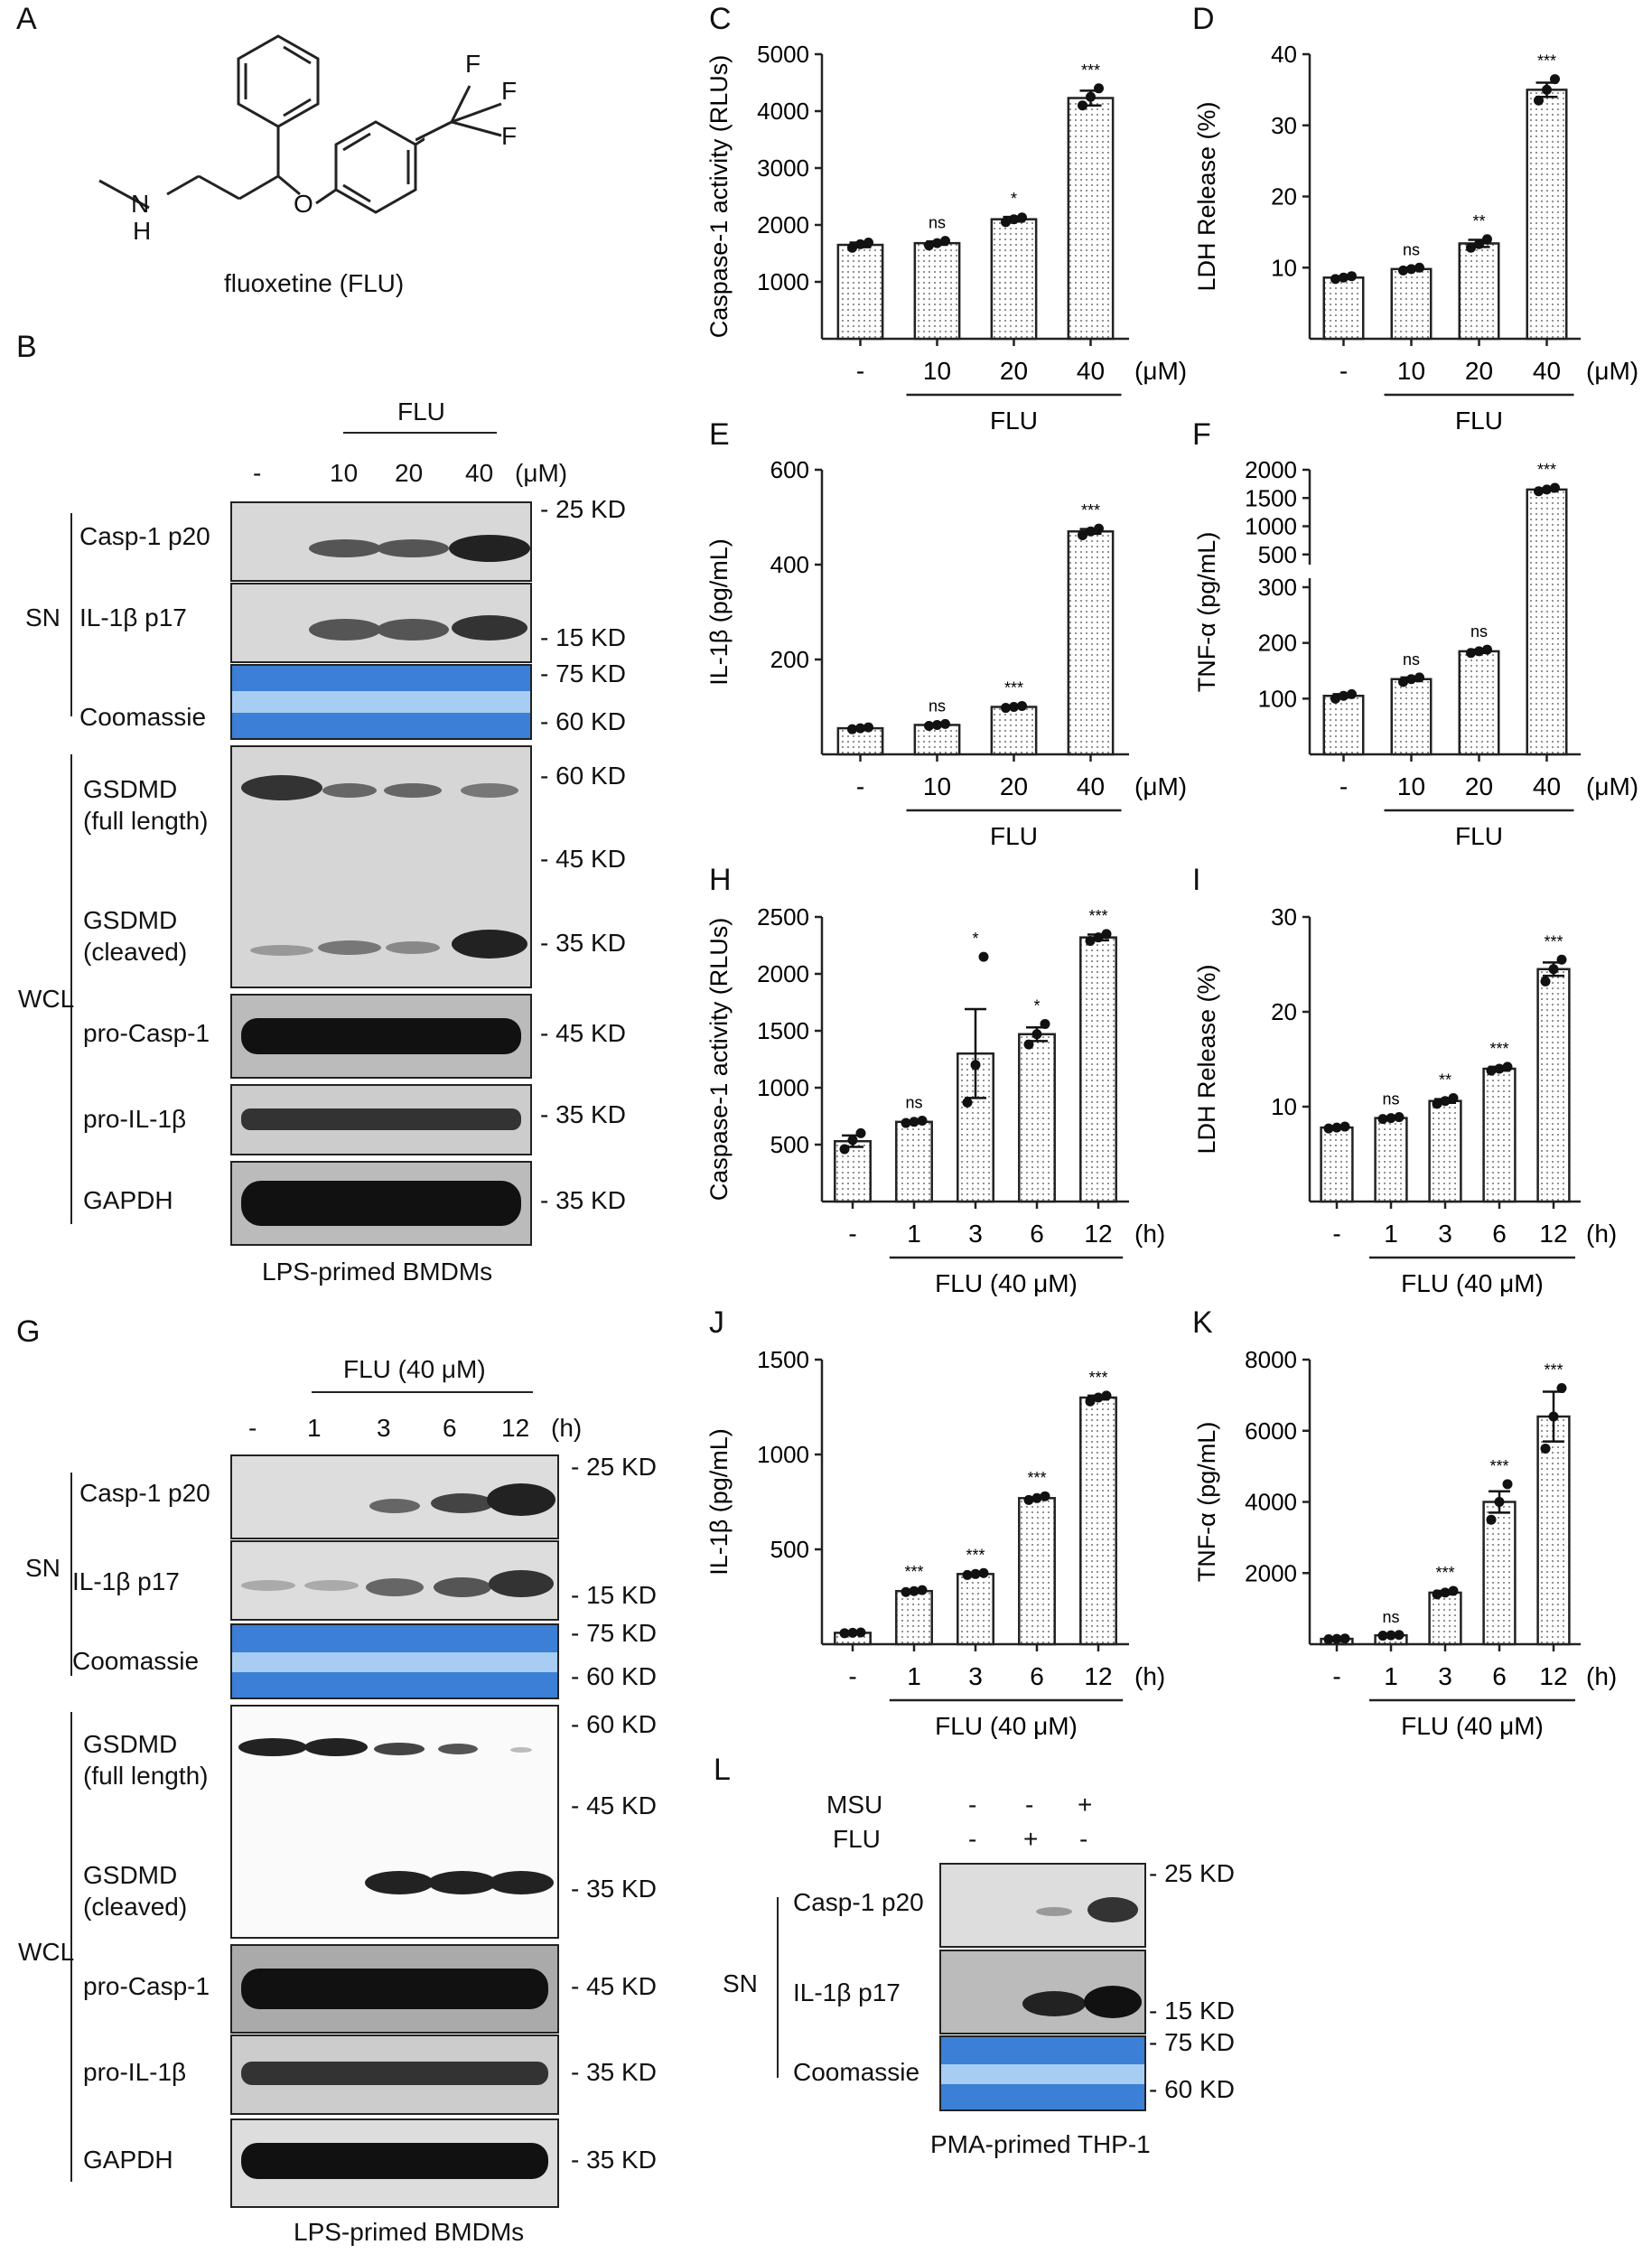 Image resolution: width=1652 pixels, height=2254 pixels. What do you see at coordinates (740, 1983) in the screenshot?
I see `blot-l-sn-label: SN` at bounding box center [740, 1983].